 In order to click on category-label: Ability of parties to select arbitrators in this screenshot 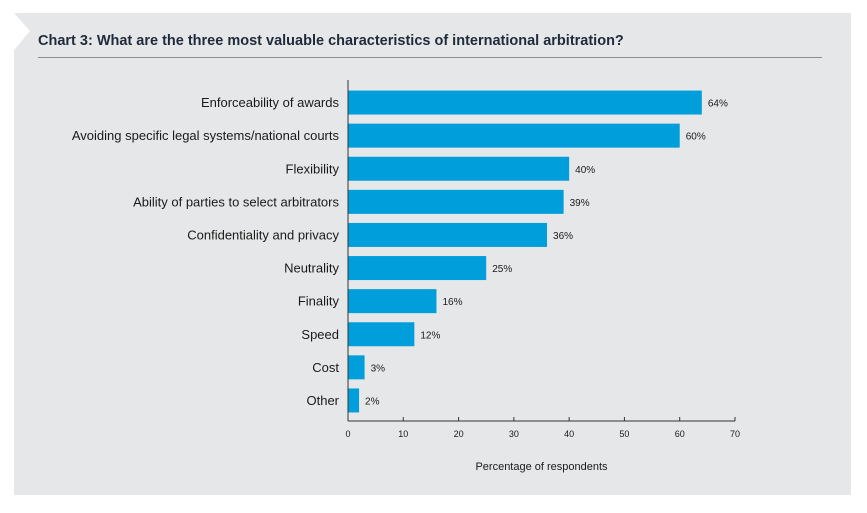, I will do `click(236, 201)`.